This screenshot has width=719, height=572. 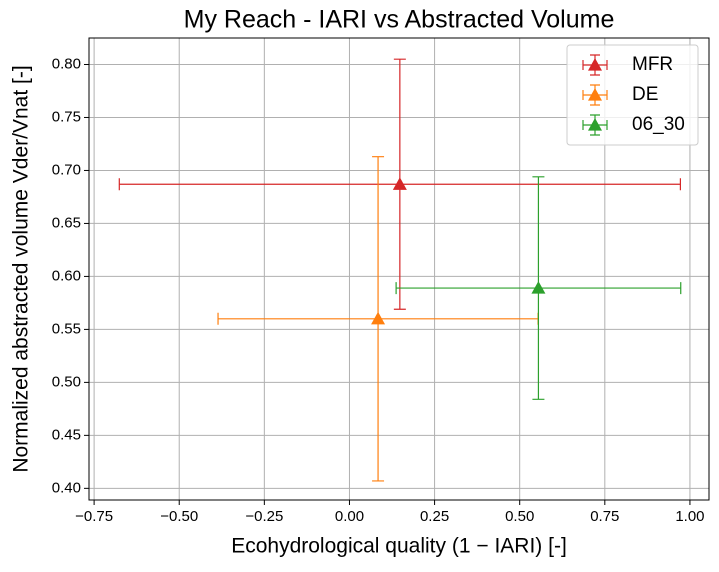 I want to click on legend-label: 06_30, so click(x=658, y=124).